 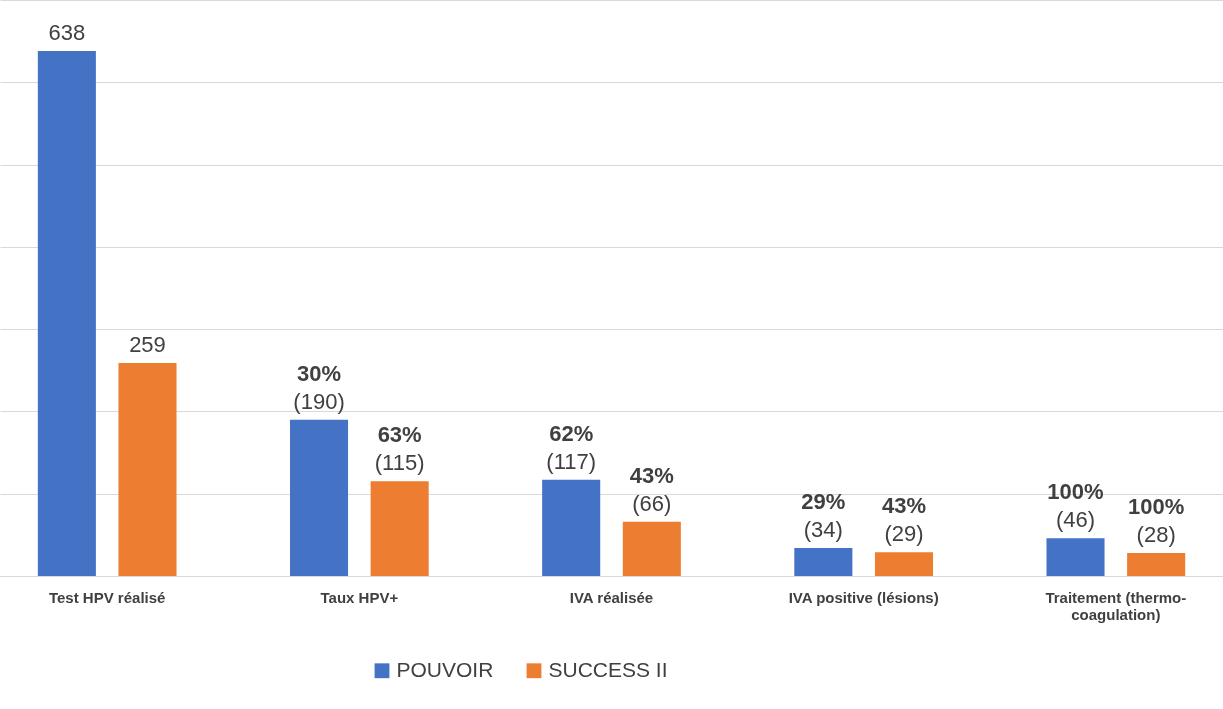 I want to click on data-label: 638, so click(x=67, y=33).